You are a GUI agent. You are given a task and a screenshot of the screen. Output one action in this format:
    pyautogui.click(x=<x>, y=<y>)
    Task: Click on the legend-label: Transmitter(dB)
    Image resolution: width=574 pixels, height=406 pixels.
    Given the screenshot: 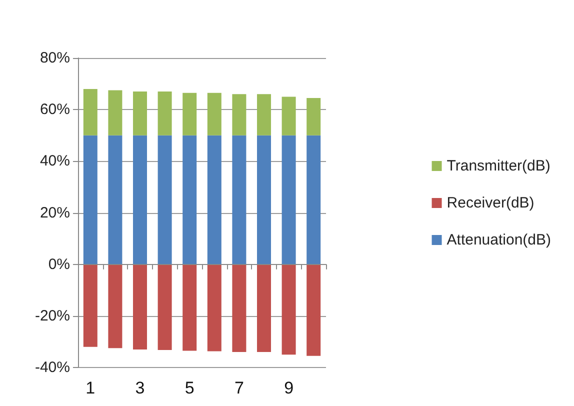 What is the action you would take?
    pyautogui.click(x=498, y=166)
    